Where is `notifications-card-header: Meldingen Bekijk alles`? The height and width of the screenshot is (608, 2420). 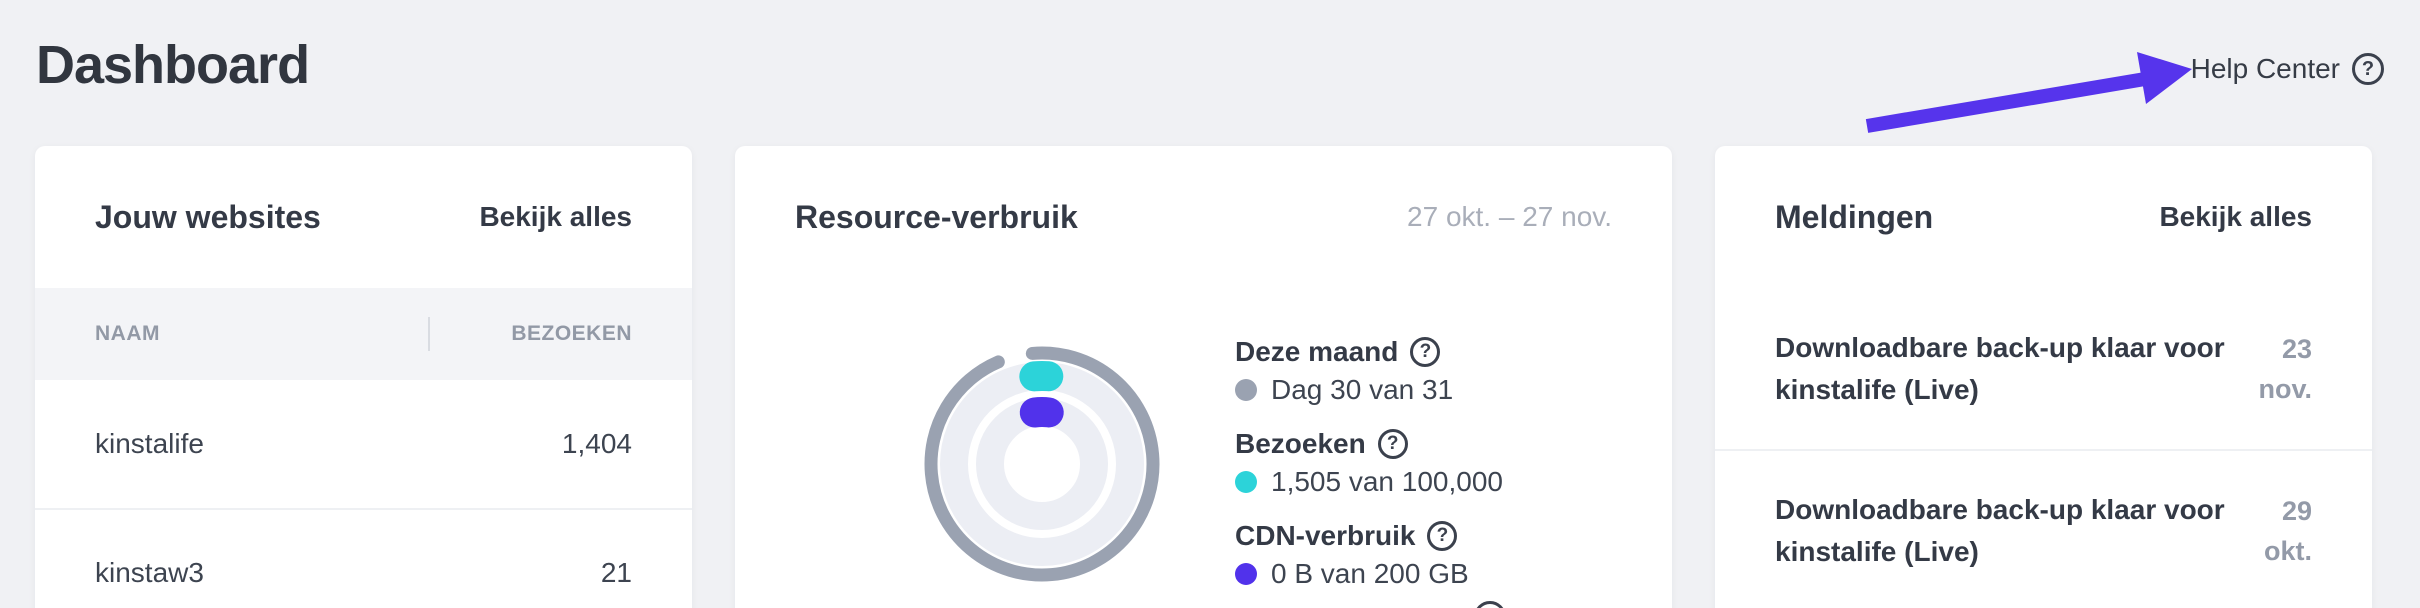 notifications-card-header: Meldingen Bekijk alles is located at coordinates (2043, 217).